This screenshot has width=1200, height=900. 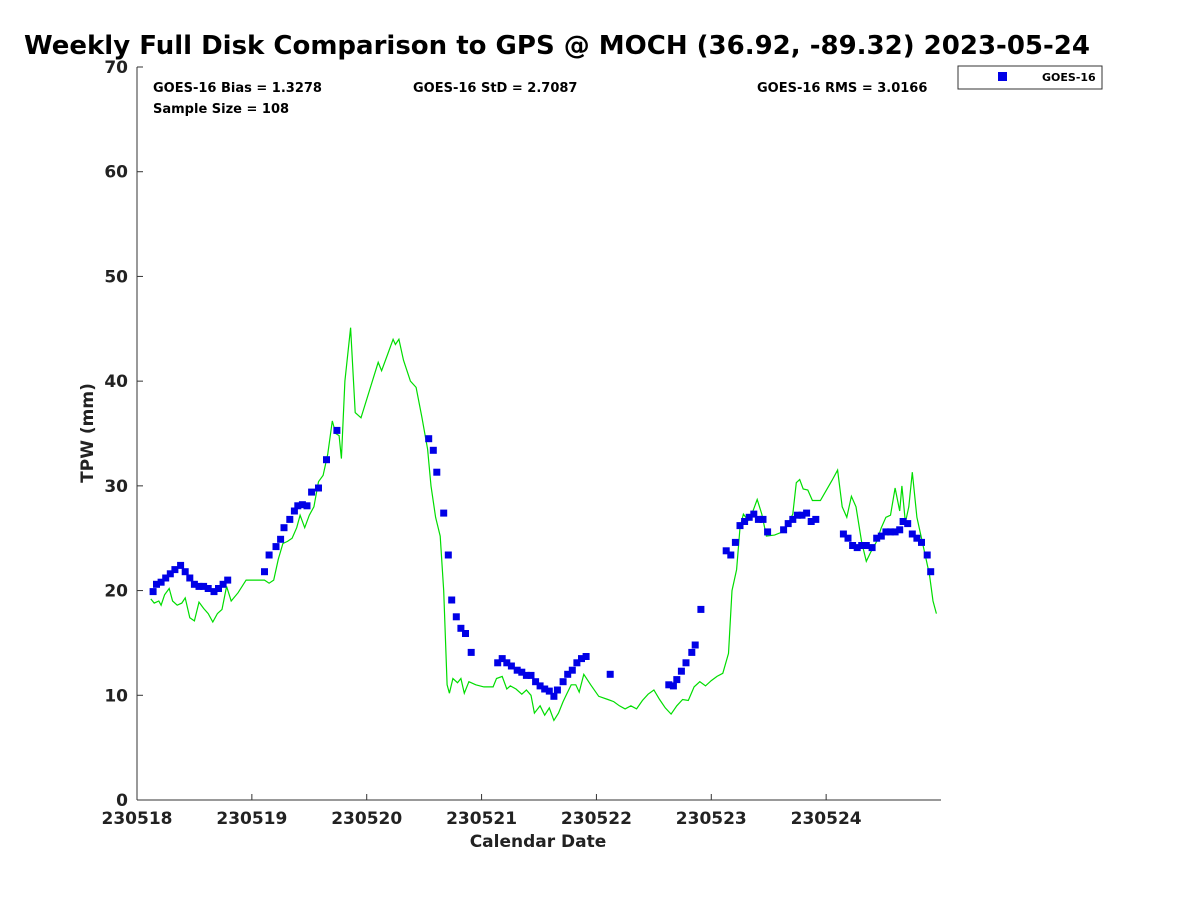 What do you see at coordinates (1069, 77) in the screenshot?
I see `legend-label-goes-16: GOES-16` at bounding box center [1069, 77].